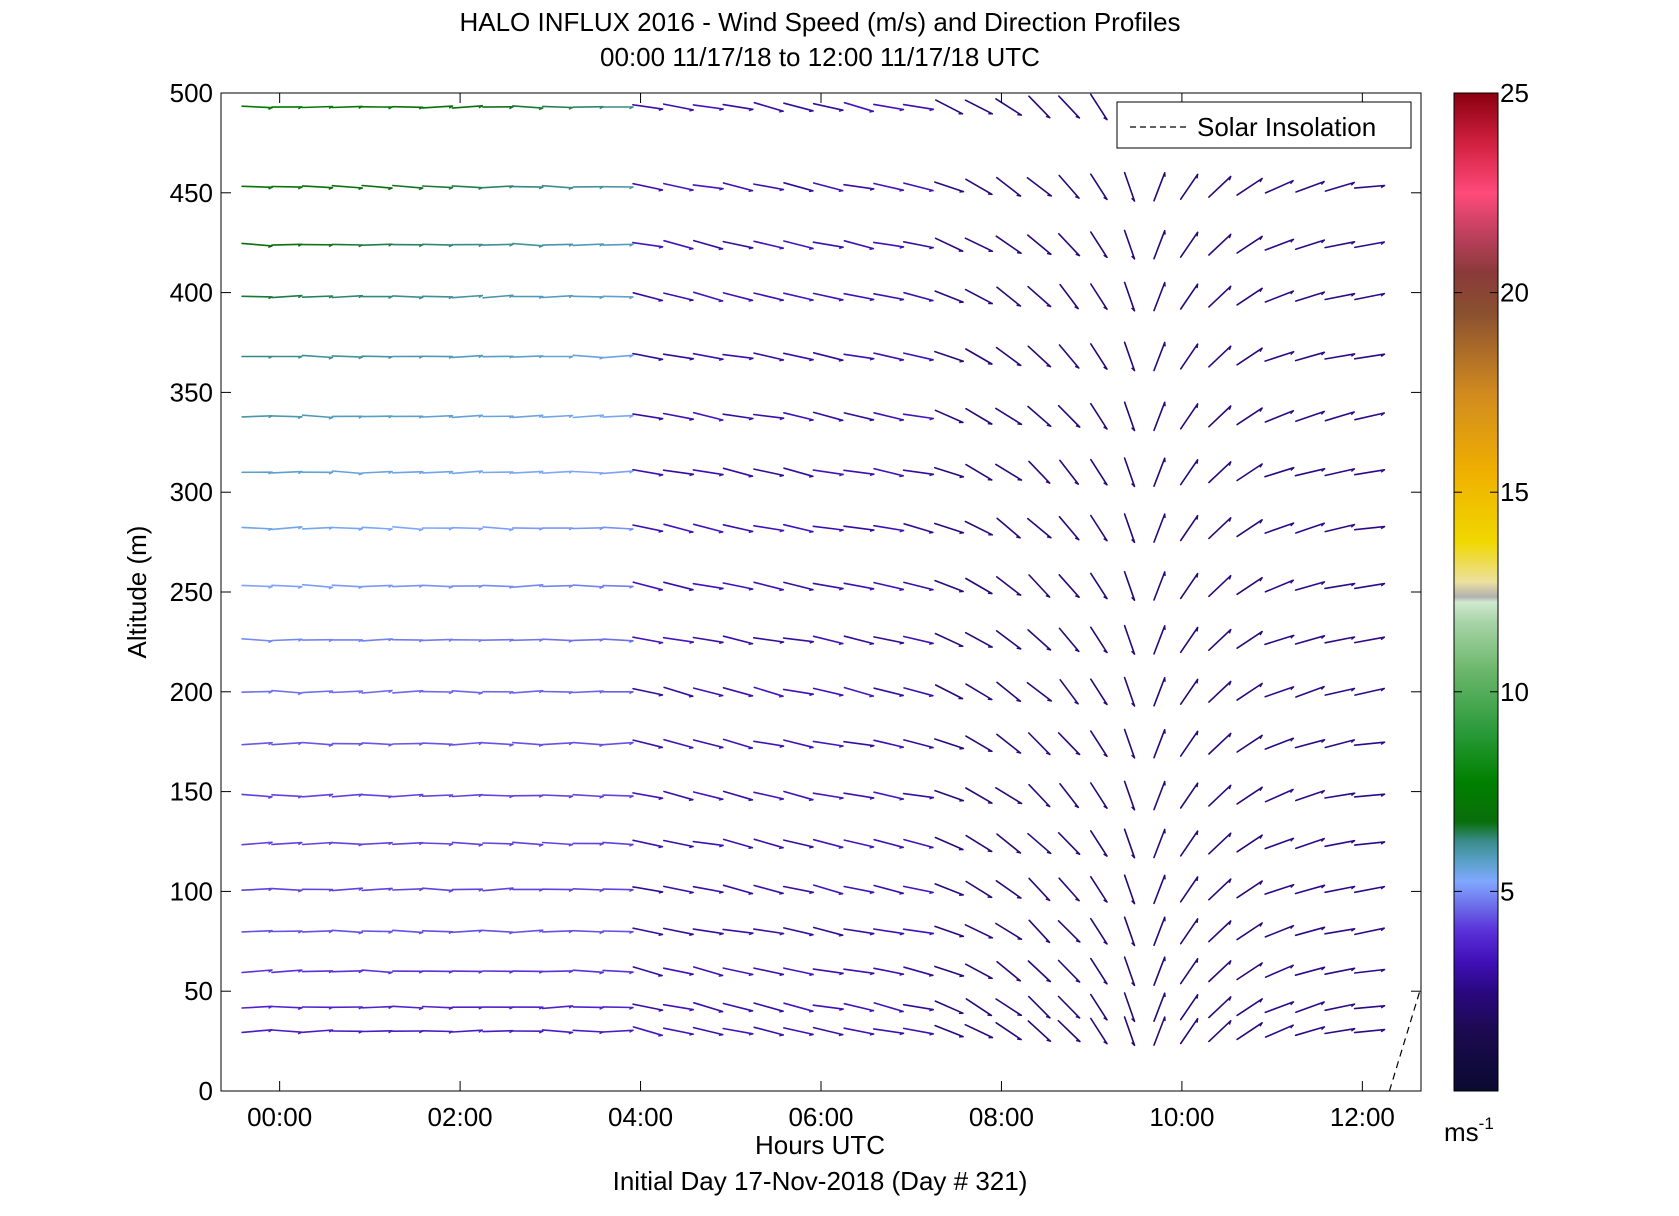 This screenshot has width=1679, height=1216. What do you see at coordinates (640, 1117) in the screenshot?
I see `x-tick-label: 04:00` at bounding box center [640, 1117].